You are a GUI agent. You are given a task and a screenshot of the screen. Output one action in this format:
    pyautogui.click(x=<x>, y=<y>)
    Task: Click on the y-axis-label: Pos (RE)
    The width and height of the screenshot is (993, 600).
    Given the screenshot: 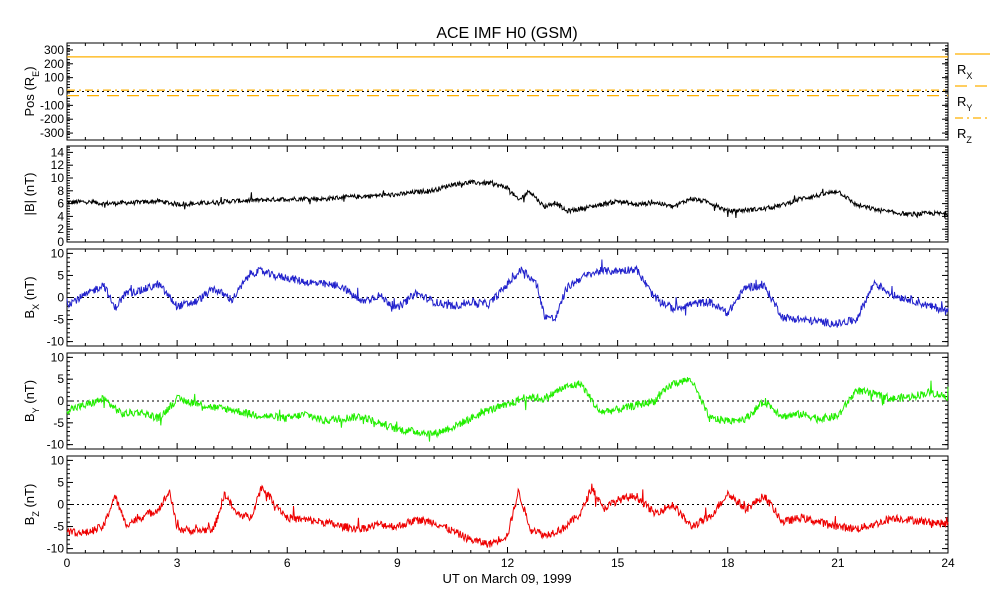 What is the action you would take?
    pyautogui.click(x=31, y=91)
    